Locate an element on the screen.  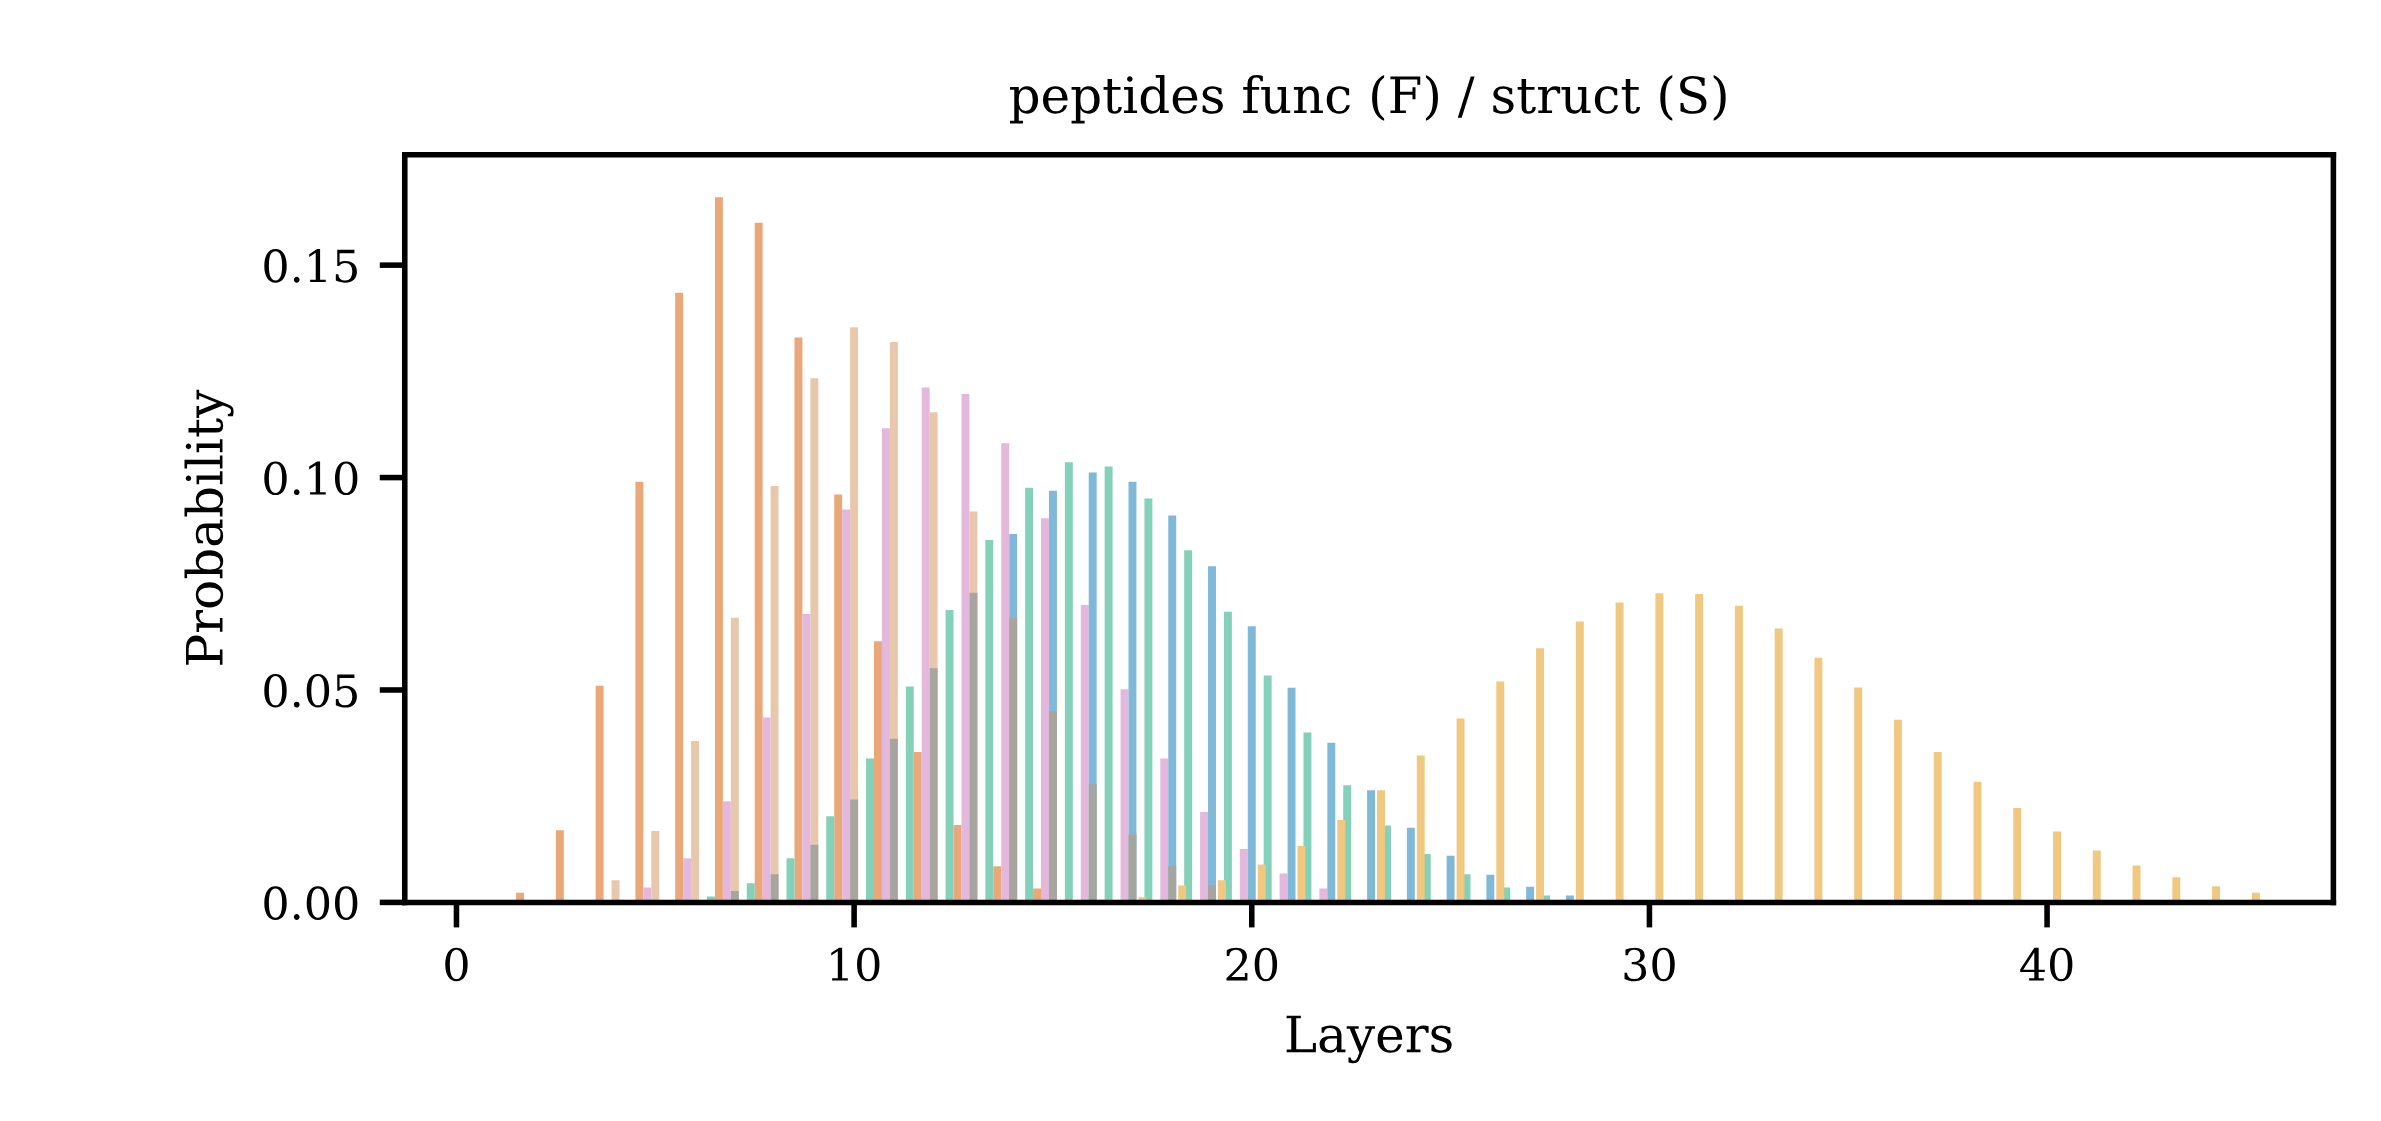
y-axis-title: Probability is located at coordinates (209, 527).